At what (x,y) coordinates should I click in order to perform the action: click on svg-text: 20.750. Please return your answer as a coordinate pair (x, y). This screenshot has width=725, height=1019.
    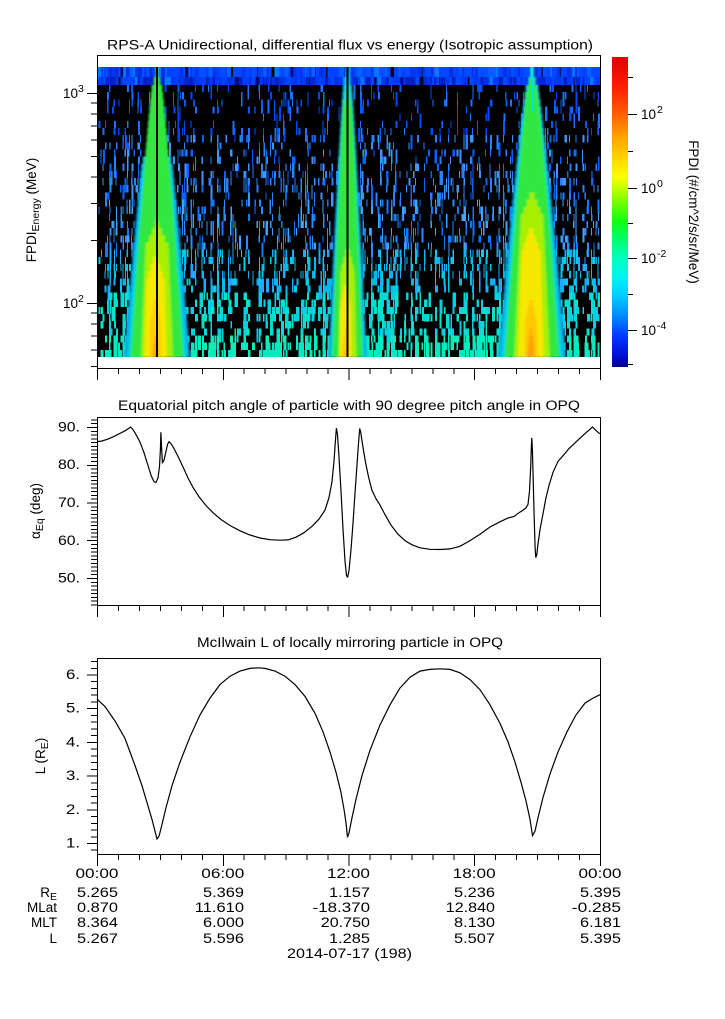
    Looking at the image, I should click on (345, 922).